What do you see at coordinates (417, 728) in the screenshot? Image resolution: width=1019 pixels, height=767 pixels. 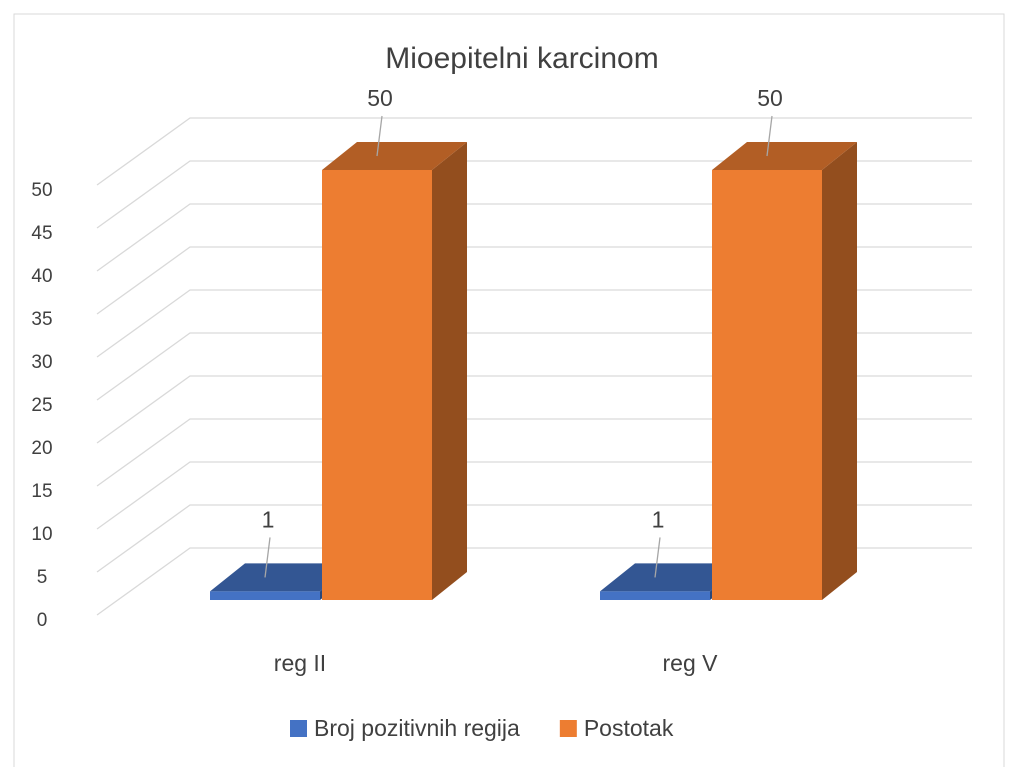 I see `legend-label: Broj pozitivnih regija` at bounding box center [417, 728].